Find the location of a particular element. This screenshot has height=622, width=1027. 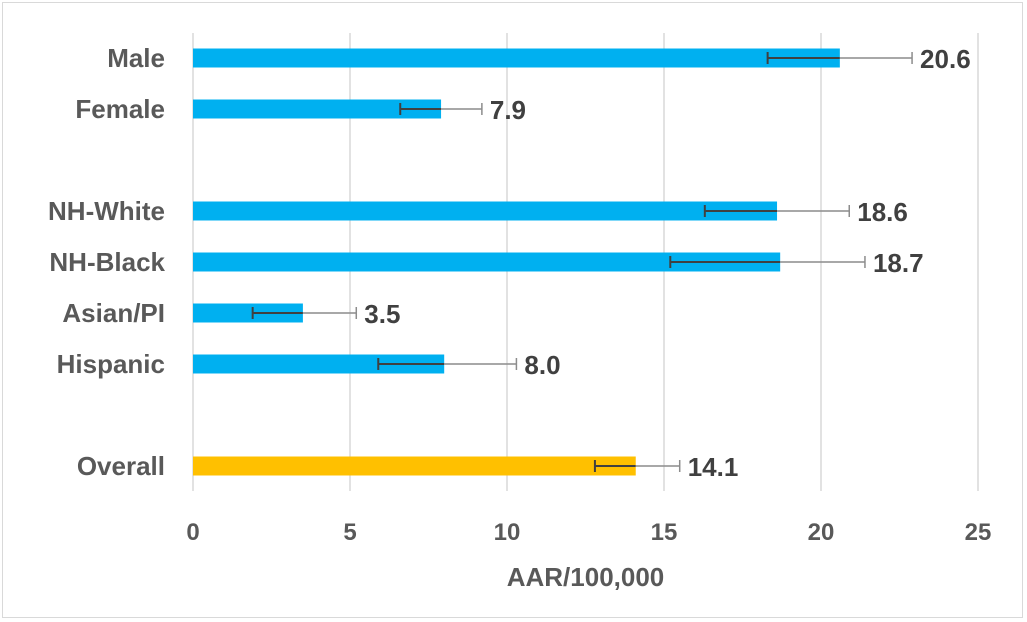

x-tick-label: 15 is located at coordinates (664, 532).